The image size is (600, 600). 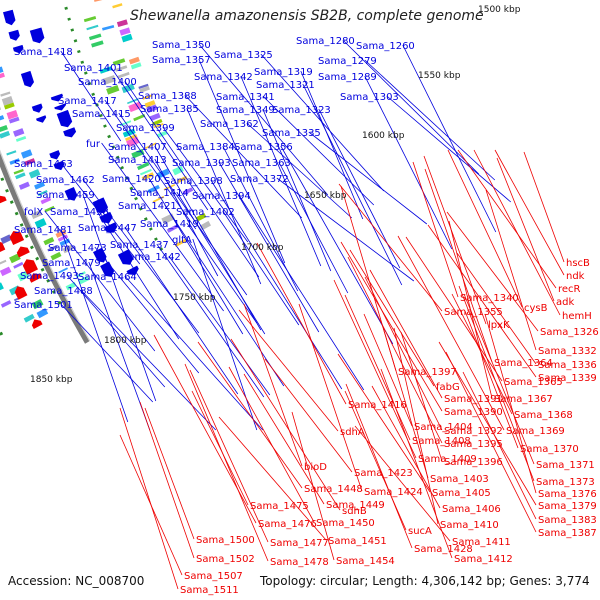 I want to click on forward-gene-label: Sama_1401, so click(x=93, y=68).